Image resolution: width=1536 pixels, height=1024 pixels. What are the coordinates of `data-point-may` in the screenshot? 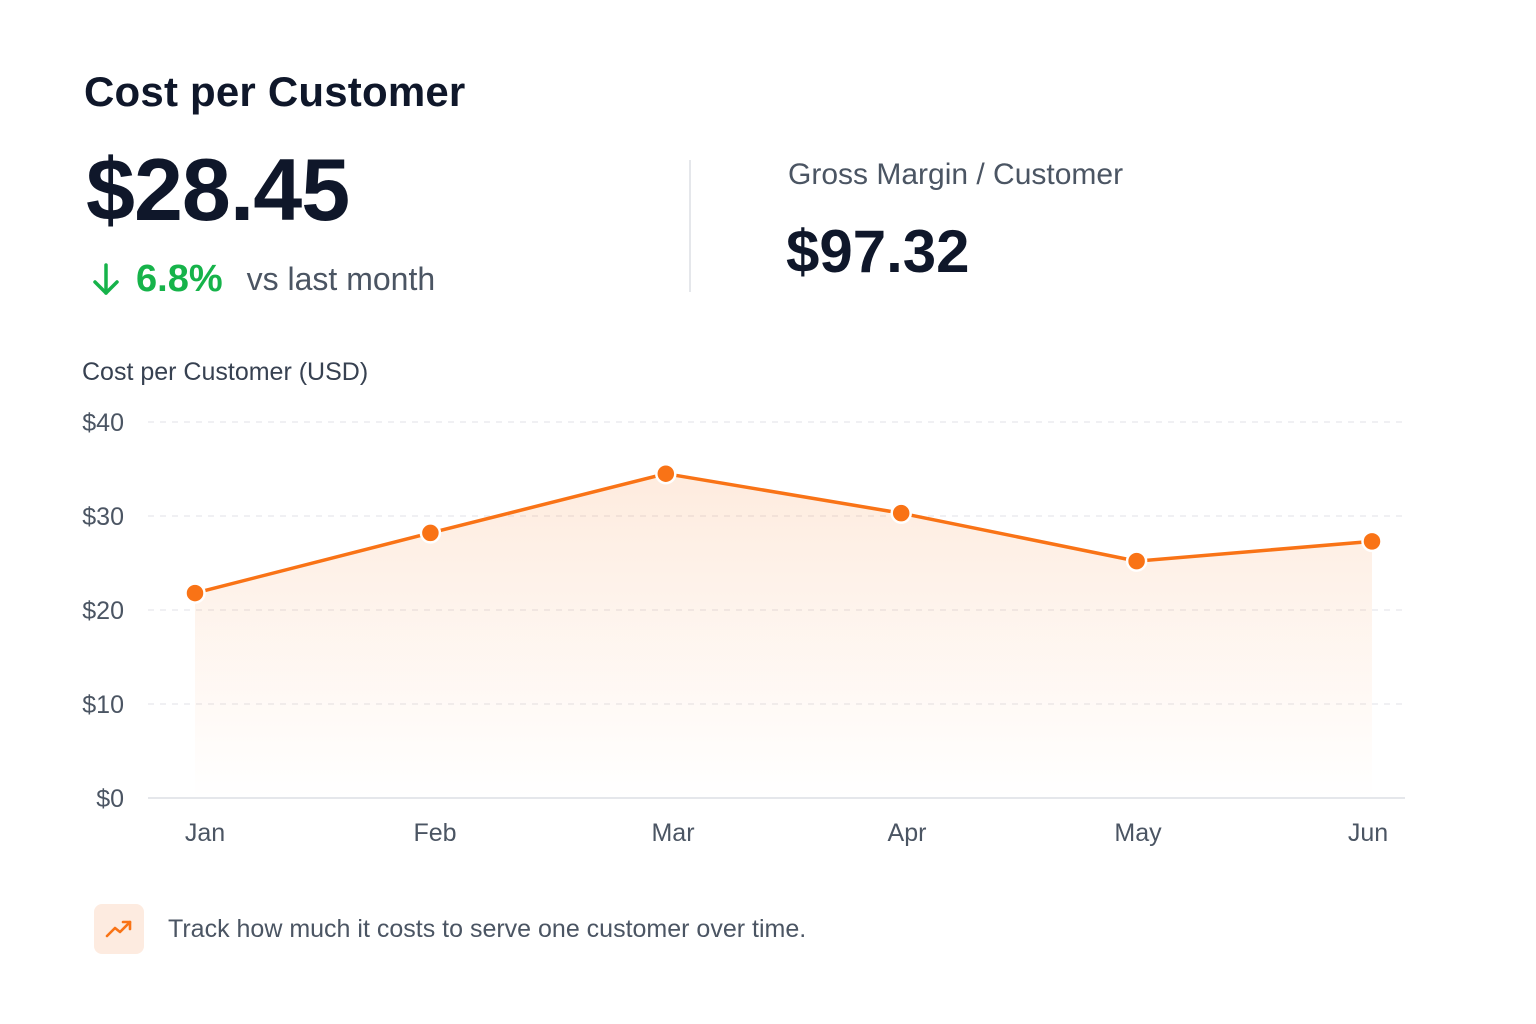 It's located at (1136, 561).